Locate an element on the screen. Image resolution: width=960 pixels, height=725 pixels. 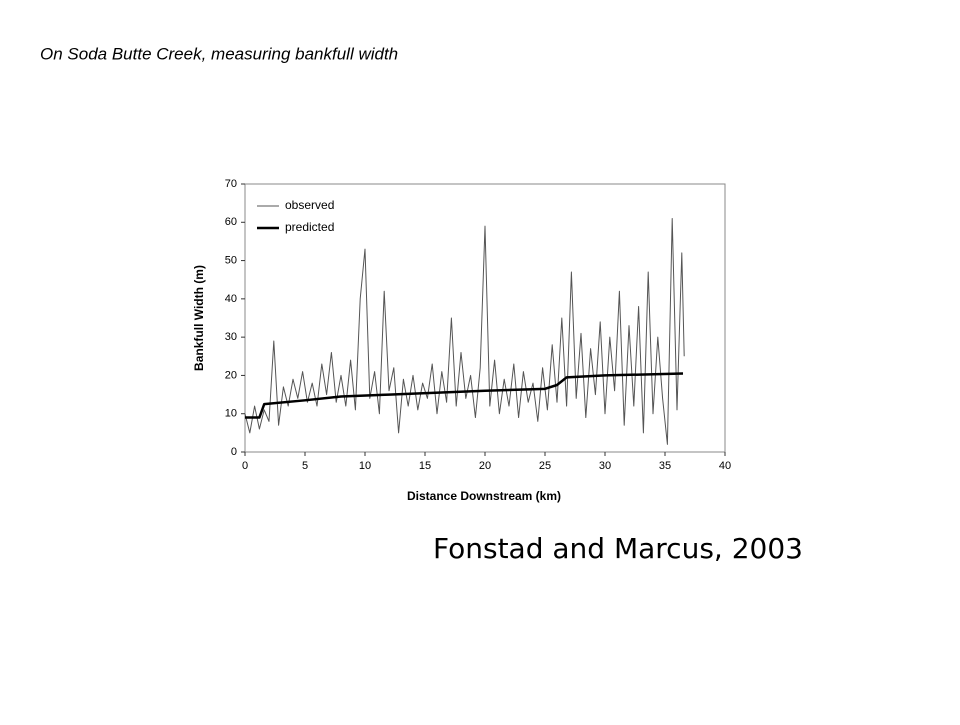
x-tick-label: 5 is located at coordinates (305, 466).